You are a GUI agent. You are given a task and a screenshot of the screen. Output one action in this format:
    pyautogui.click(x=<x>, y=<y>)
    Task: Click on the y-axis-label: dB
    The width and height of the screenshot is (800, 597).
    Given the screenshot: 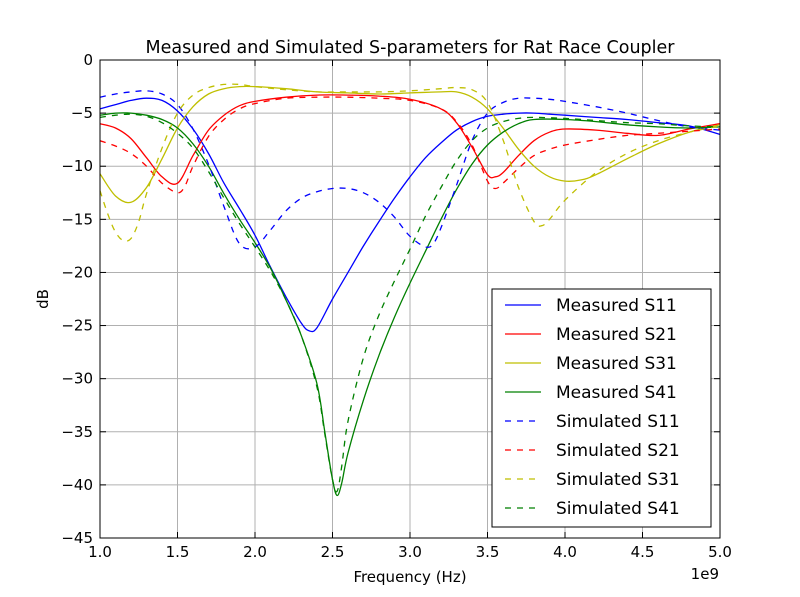 What is the action you would take?
    pyautogui.click(x=43, y=299)
    